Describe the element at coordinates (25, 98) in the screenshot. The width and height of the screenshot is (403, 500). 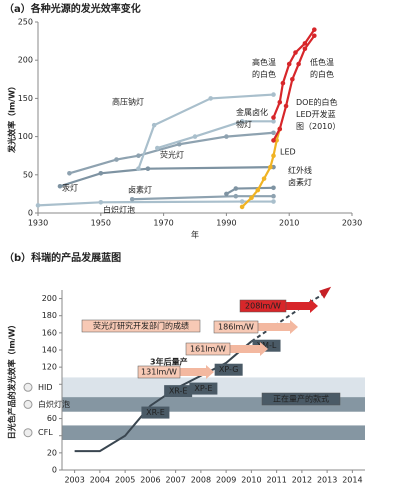
I see `y-tick-label: 150` at that location.